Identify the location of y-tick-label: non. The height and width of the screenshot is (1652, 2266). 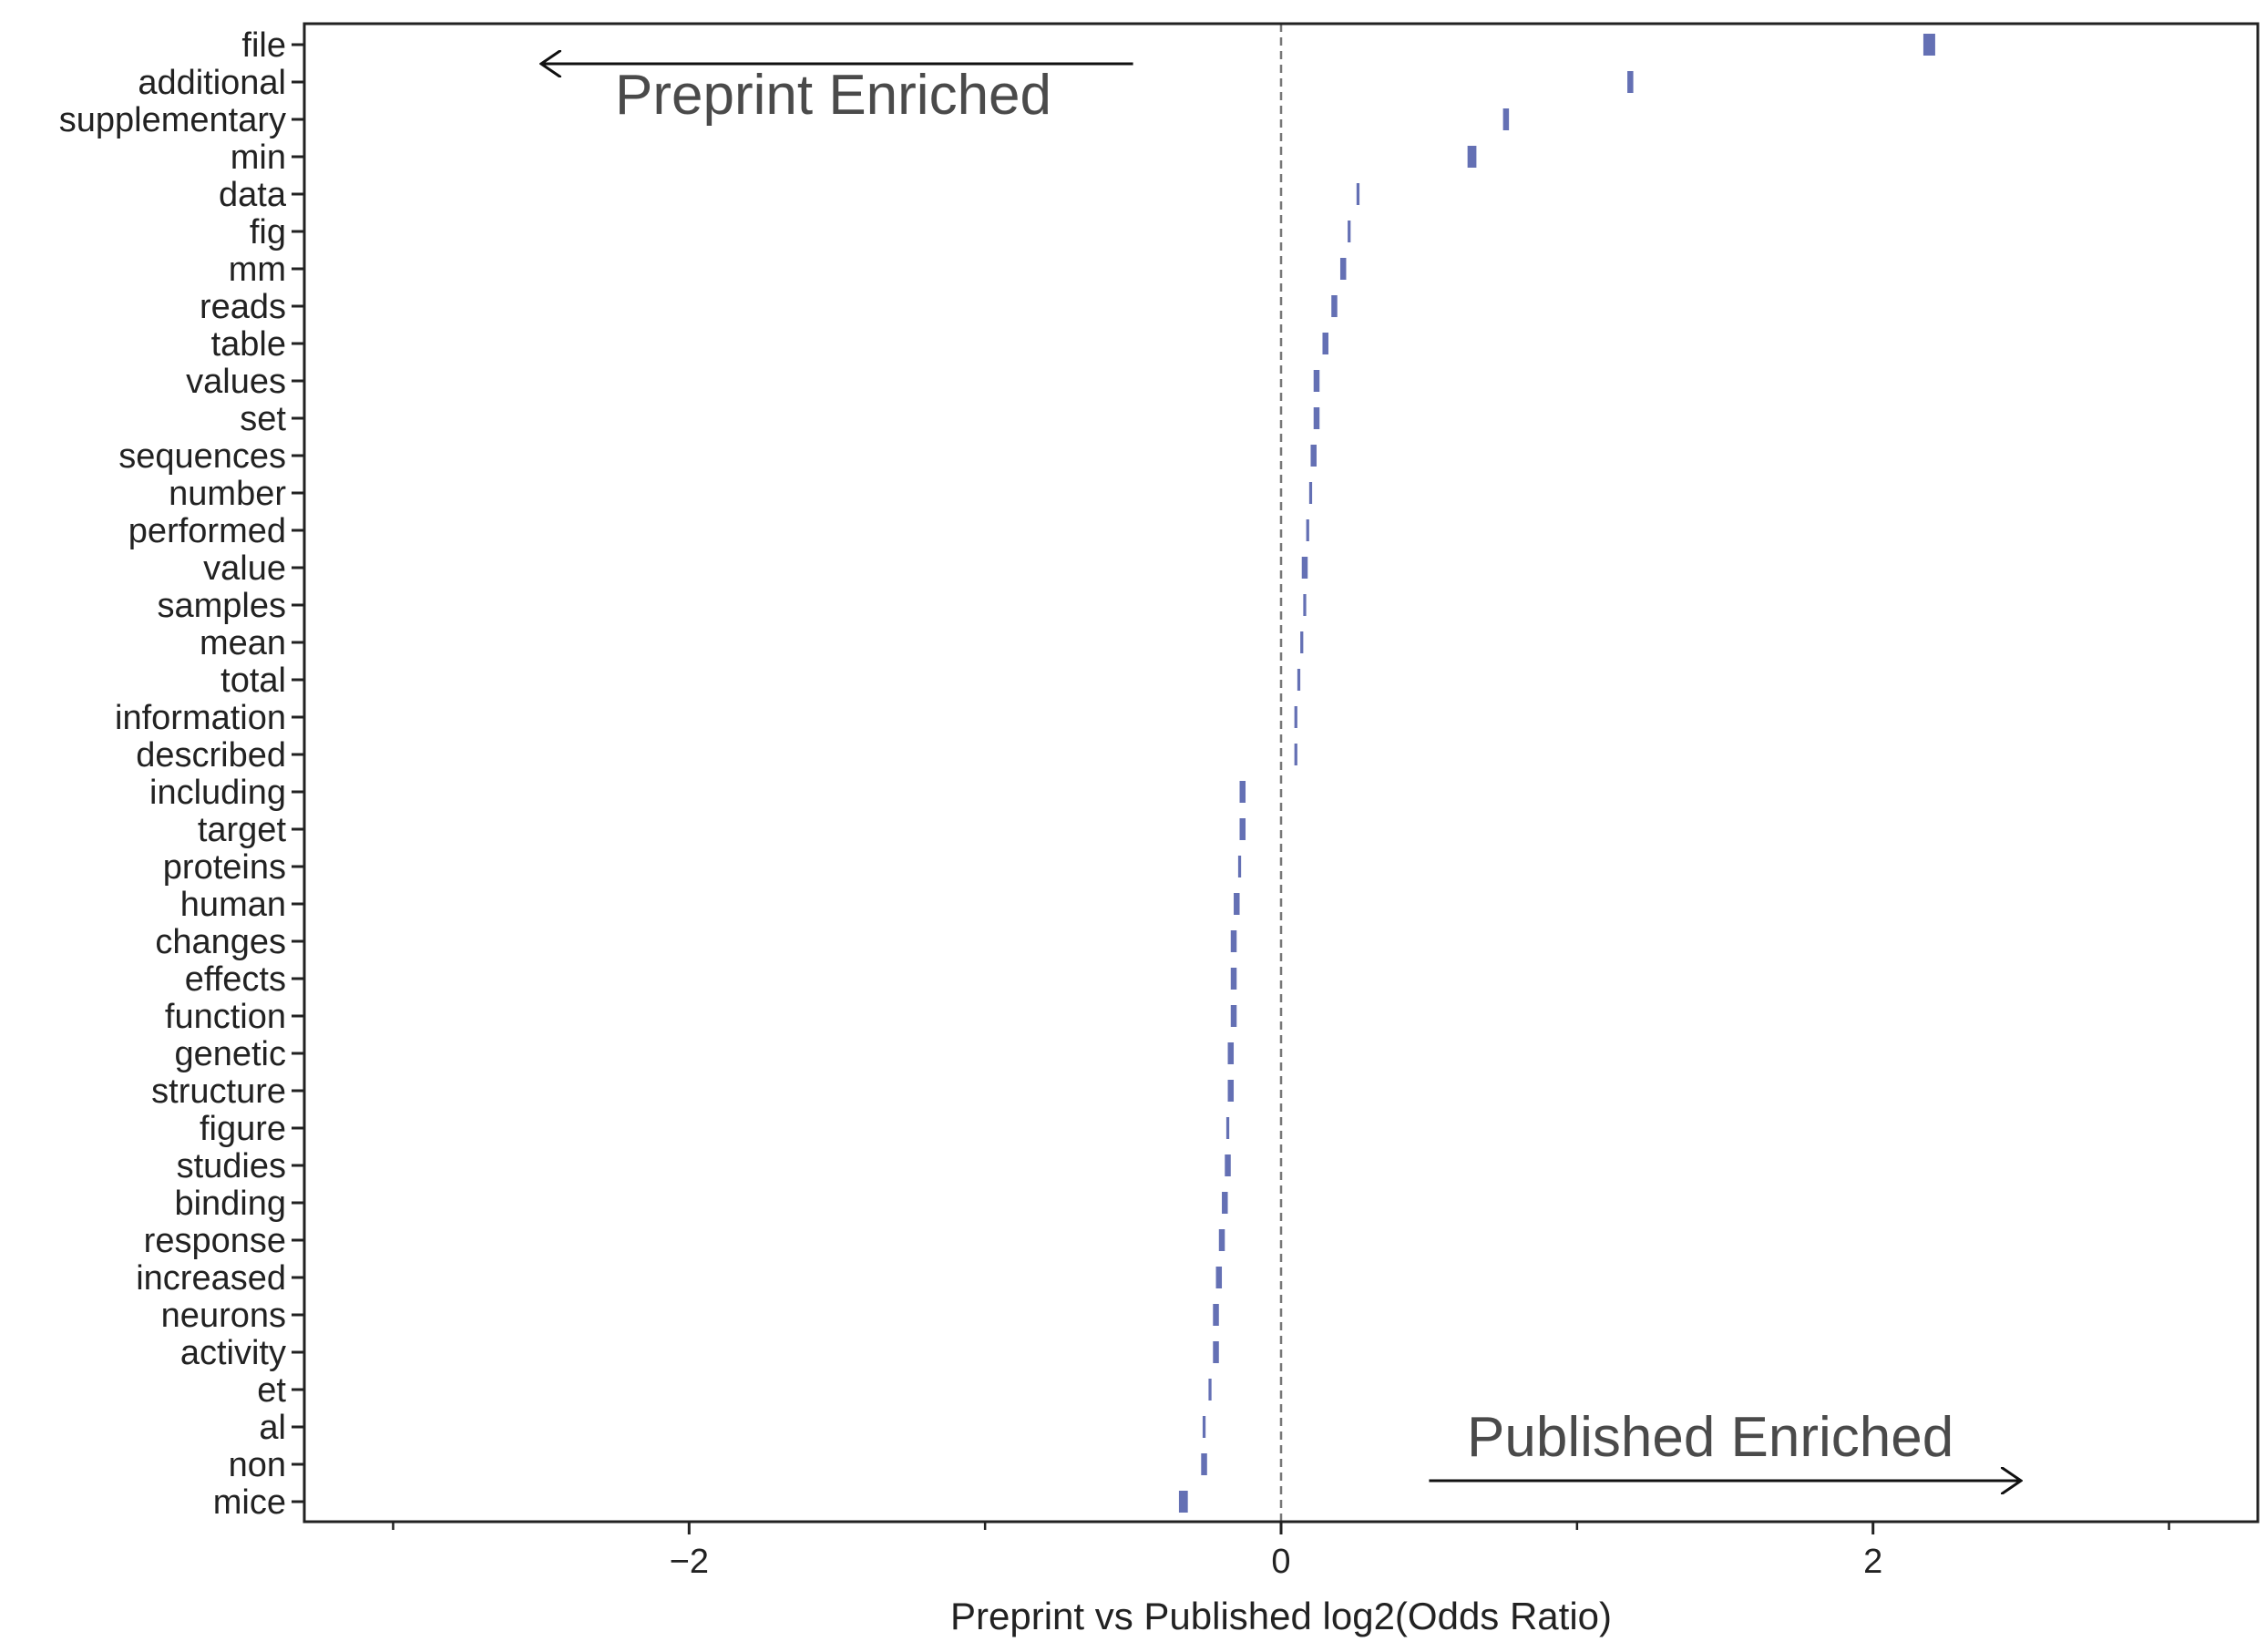
(257, 1465).